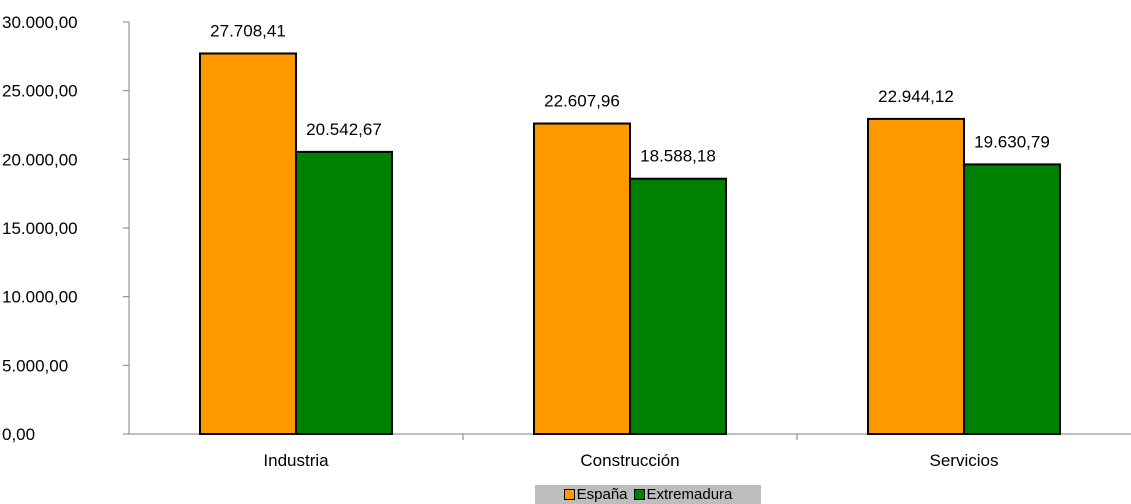 The image size is (1131, 504). Describe the element at coordinates (40, 159) in the screenshot. I see `y-tick-label: 20.000,00` at that location.